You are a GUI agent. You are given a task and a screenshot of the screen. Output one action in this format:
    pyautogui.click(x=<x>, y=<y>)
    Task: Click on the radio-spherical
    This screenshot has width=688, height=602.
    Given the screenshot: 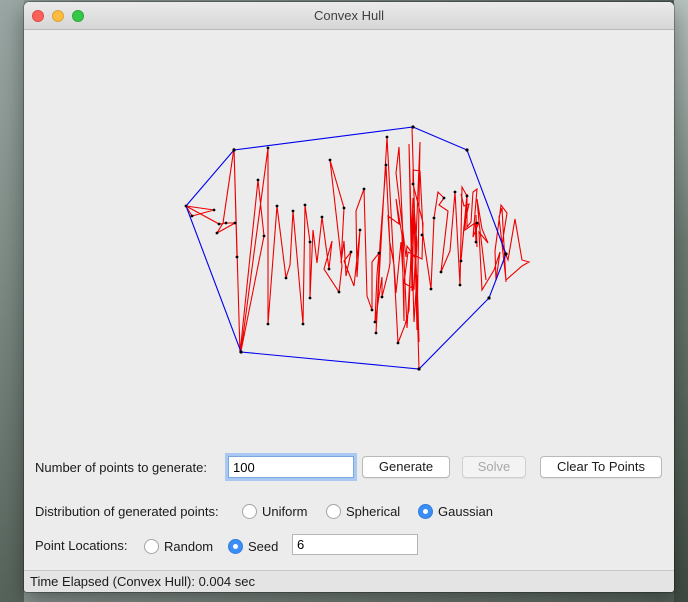 What is the action you would take?
    pyautogui.click(x=333, y=511)
    